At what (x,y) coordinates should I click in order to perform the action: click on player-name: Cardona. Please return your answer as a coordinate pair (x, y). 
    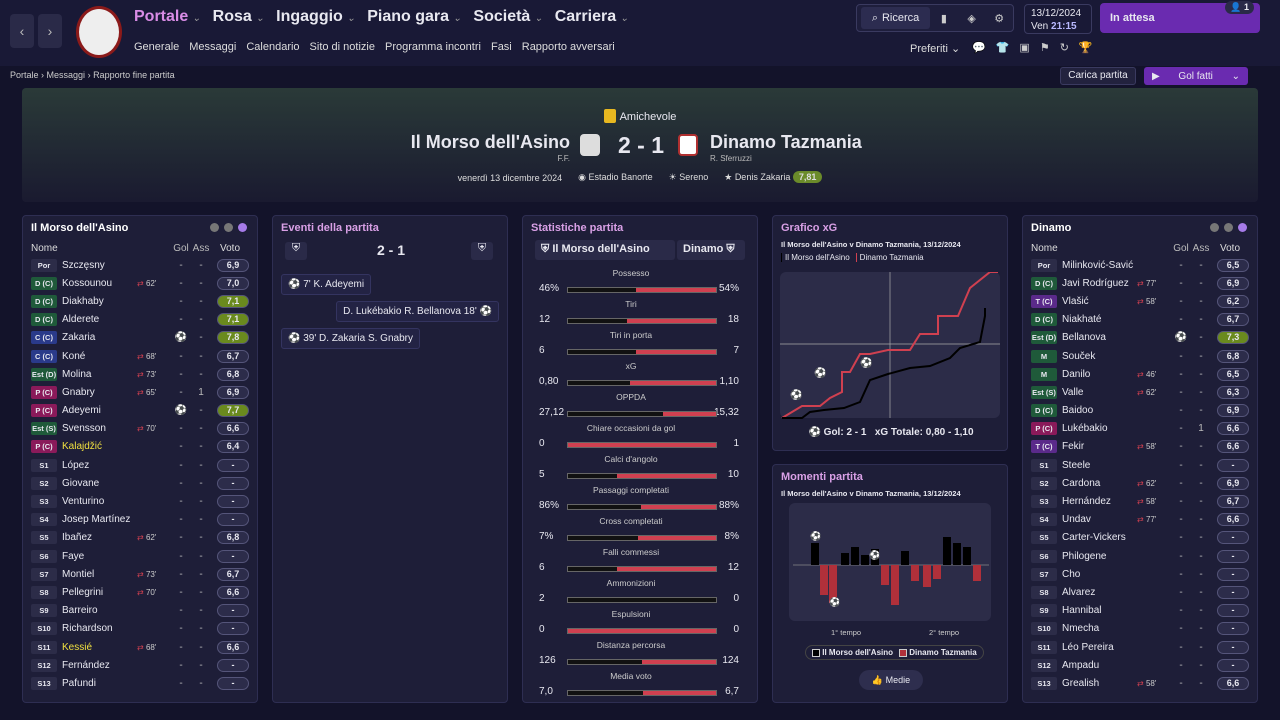
    Looking at the image, I should click on (1081, 483).